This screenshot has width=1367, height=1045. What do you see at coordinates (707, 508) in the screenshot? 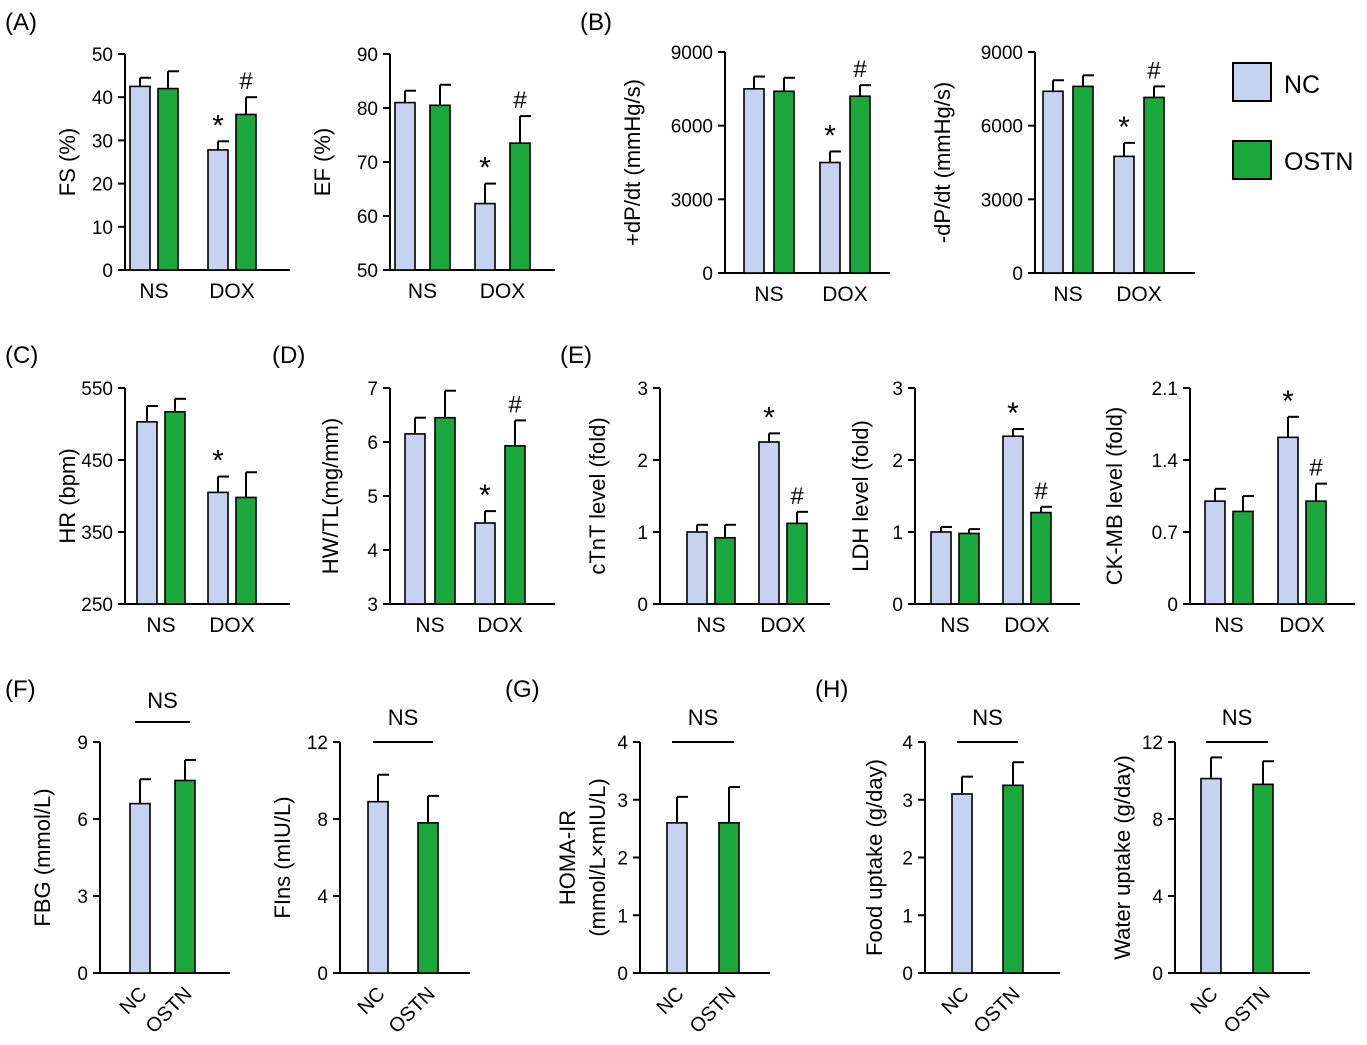
I see `chart-e1: 0 1 2 3 cTnT level (fold) NS * # DOX` at bounding box center [707, 508].